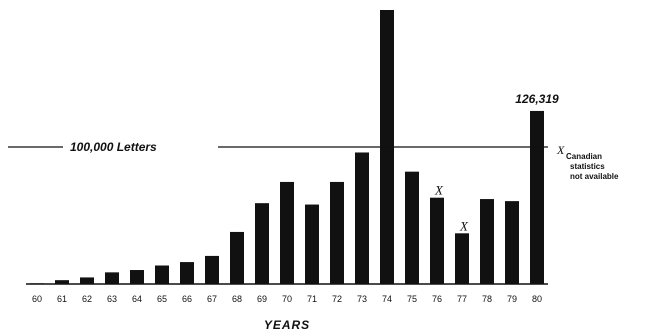 The height and width of the screenshot is (334, 672). What do you see at coordinates (584, 156) in the screenshot?
I see `footnote-line-1: Canadian` at bounding box center [584, 156].